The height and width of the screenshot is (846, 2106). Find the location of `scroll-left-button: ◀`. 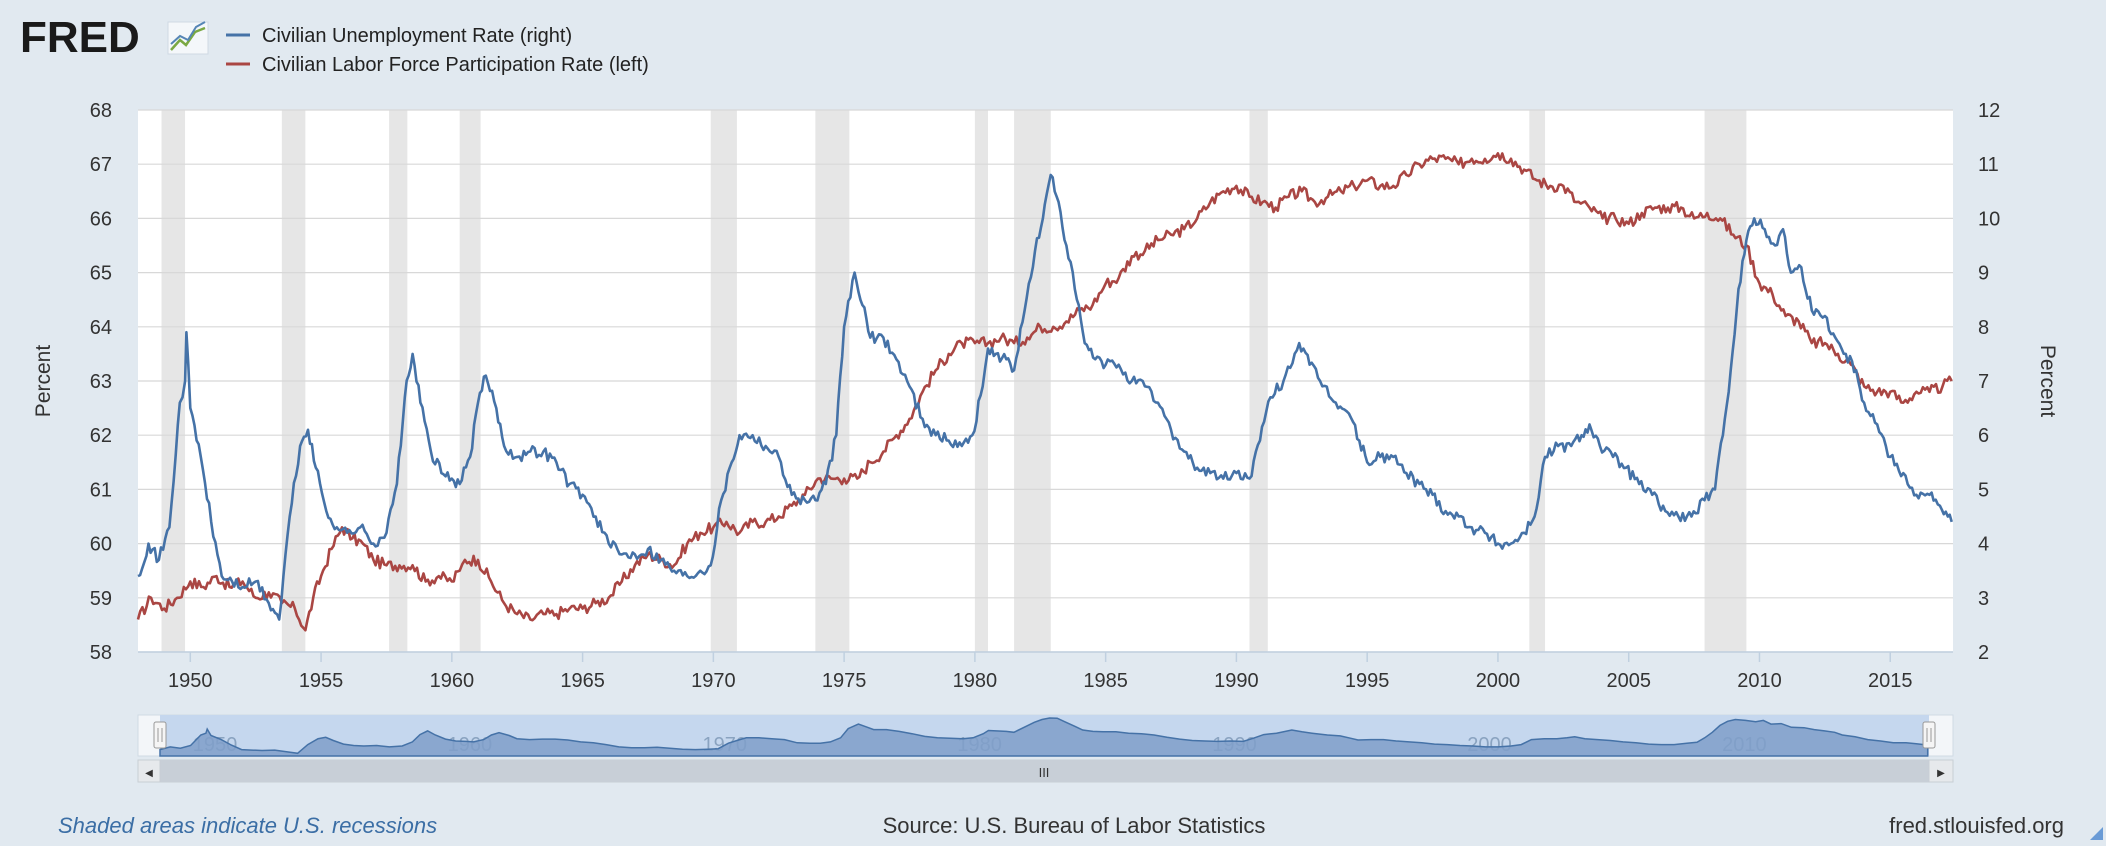

scroll-left-button: ◀ is located at coordinates (149, 771).